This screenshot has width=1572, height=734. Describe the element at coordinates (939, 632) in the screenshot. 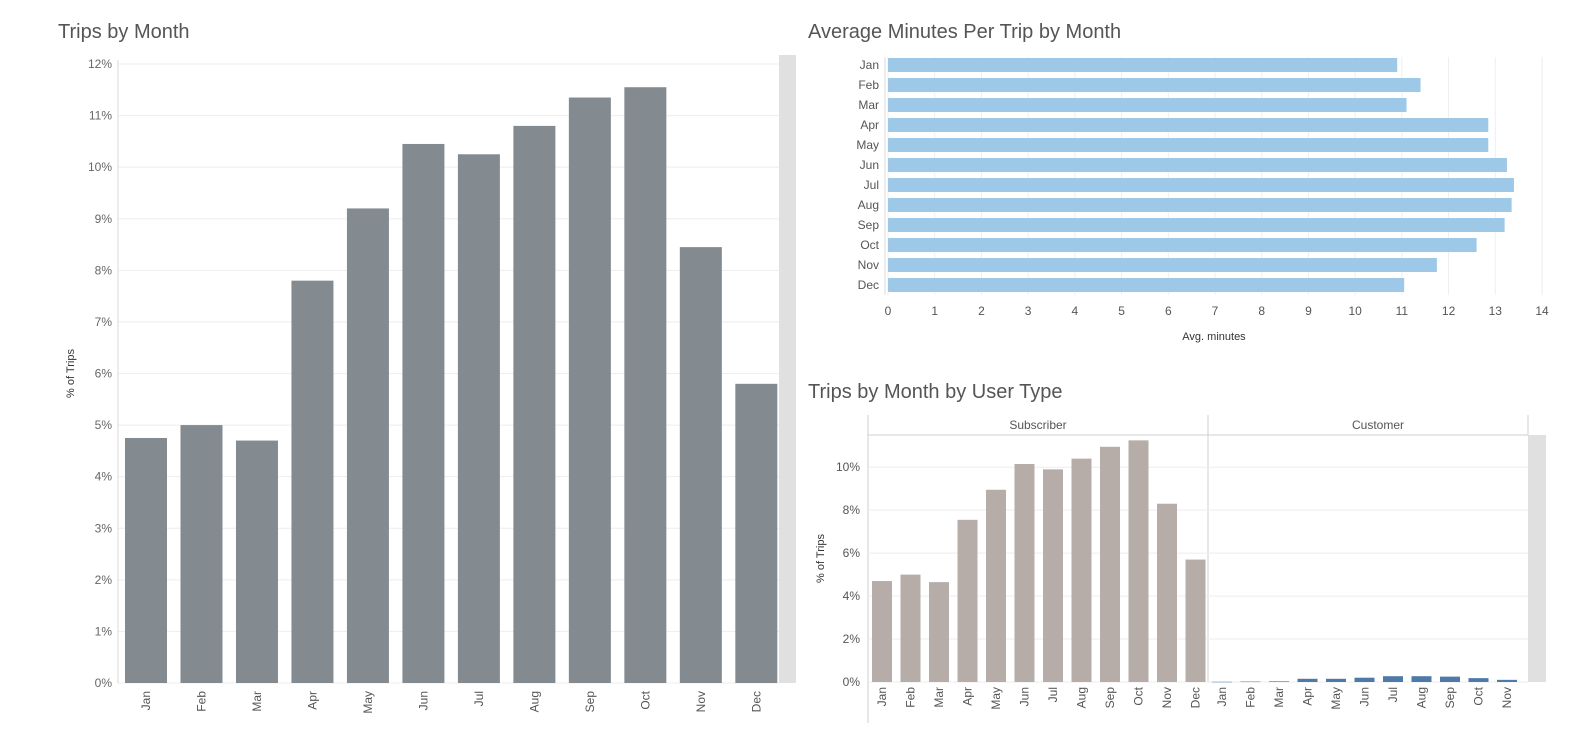

I see `bar-subscriber-mar` at that location.